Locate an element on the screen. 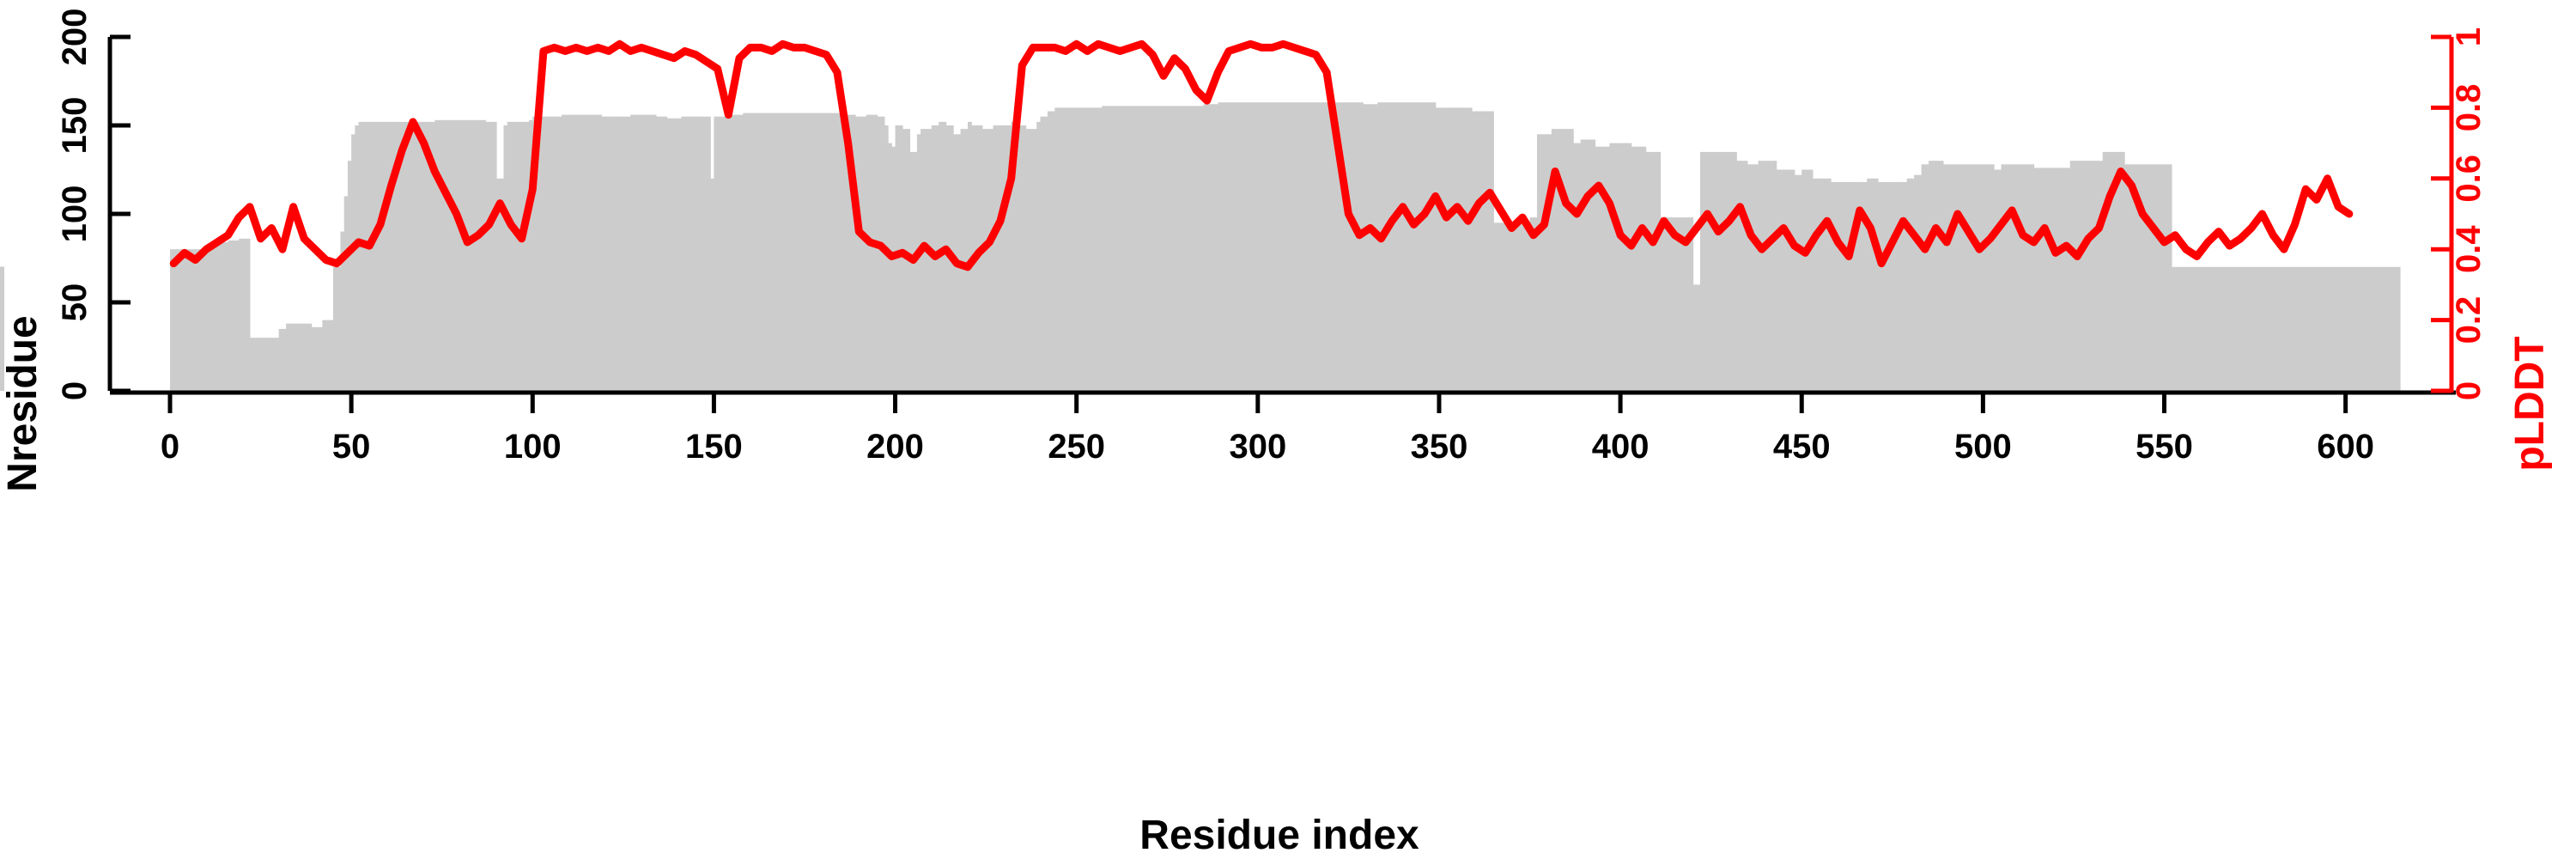 The image size is (2576, 859). right-axis: 0 0.2 0.4 0.6 0.8 1 is located at coordinates (2459, 214).